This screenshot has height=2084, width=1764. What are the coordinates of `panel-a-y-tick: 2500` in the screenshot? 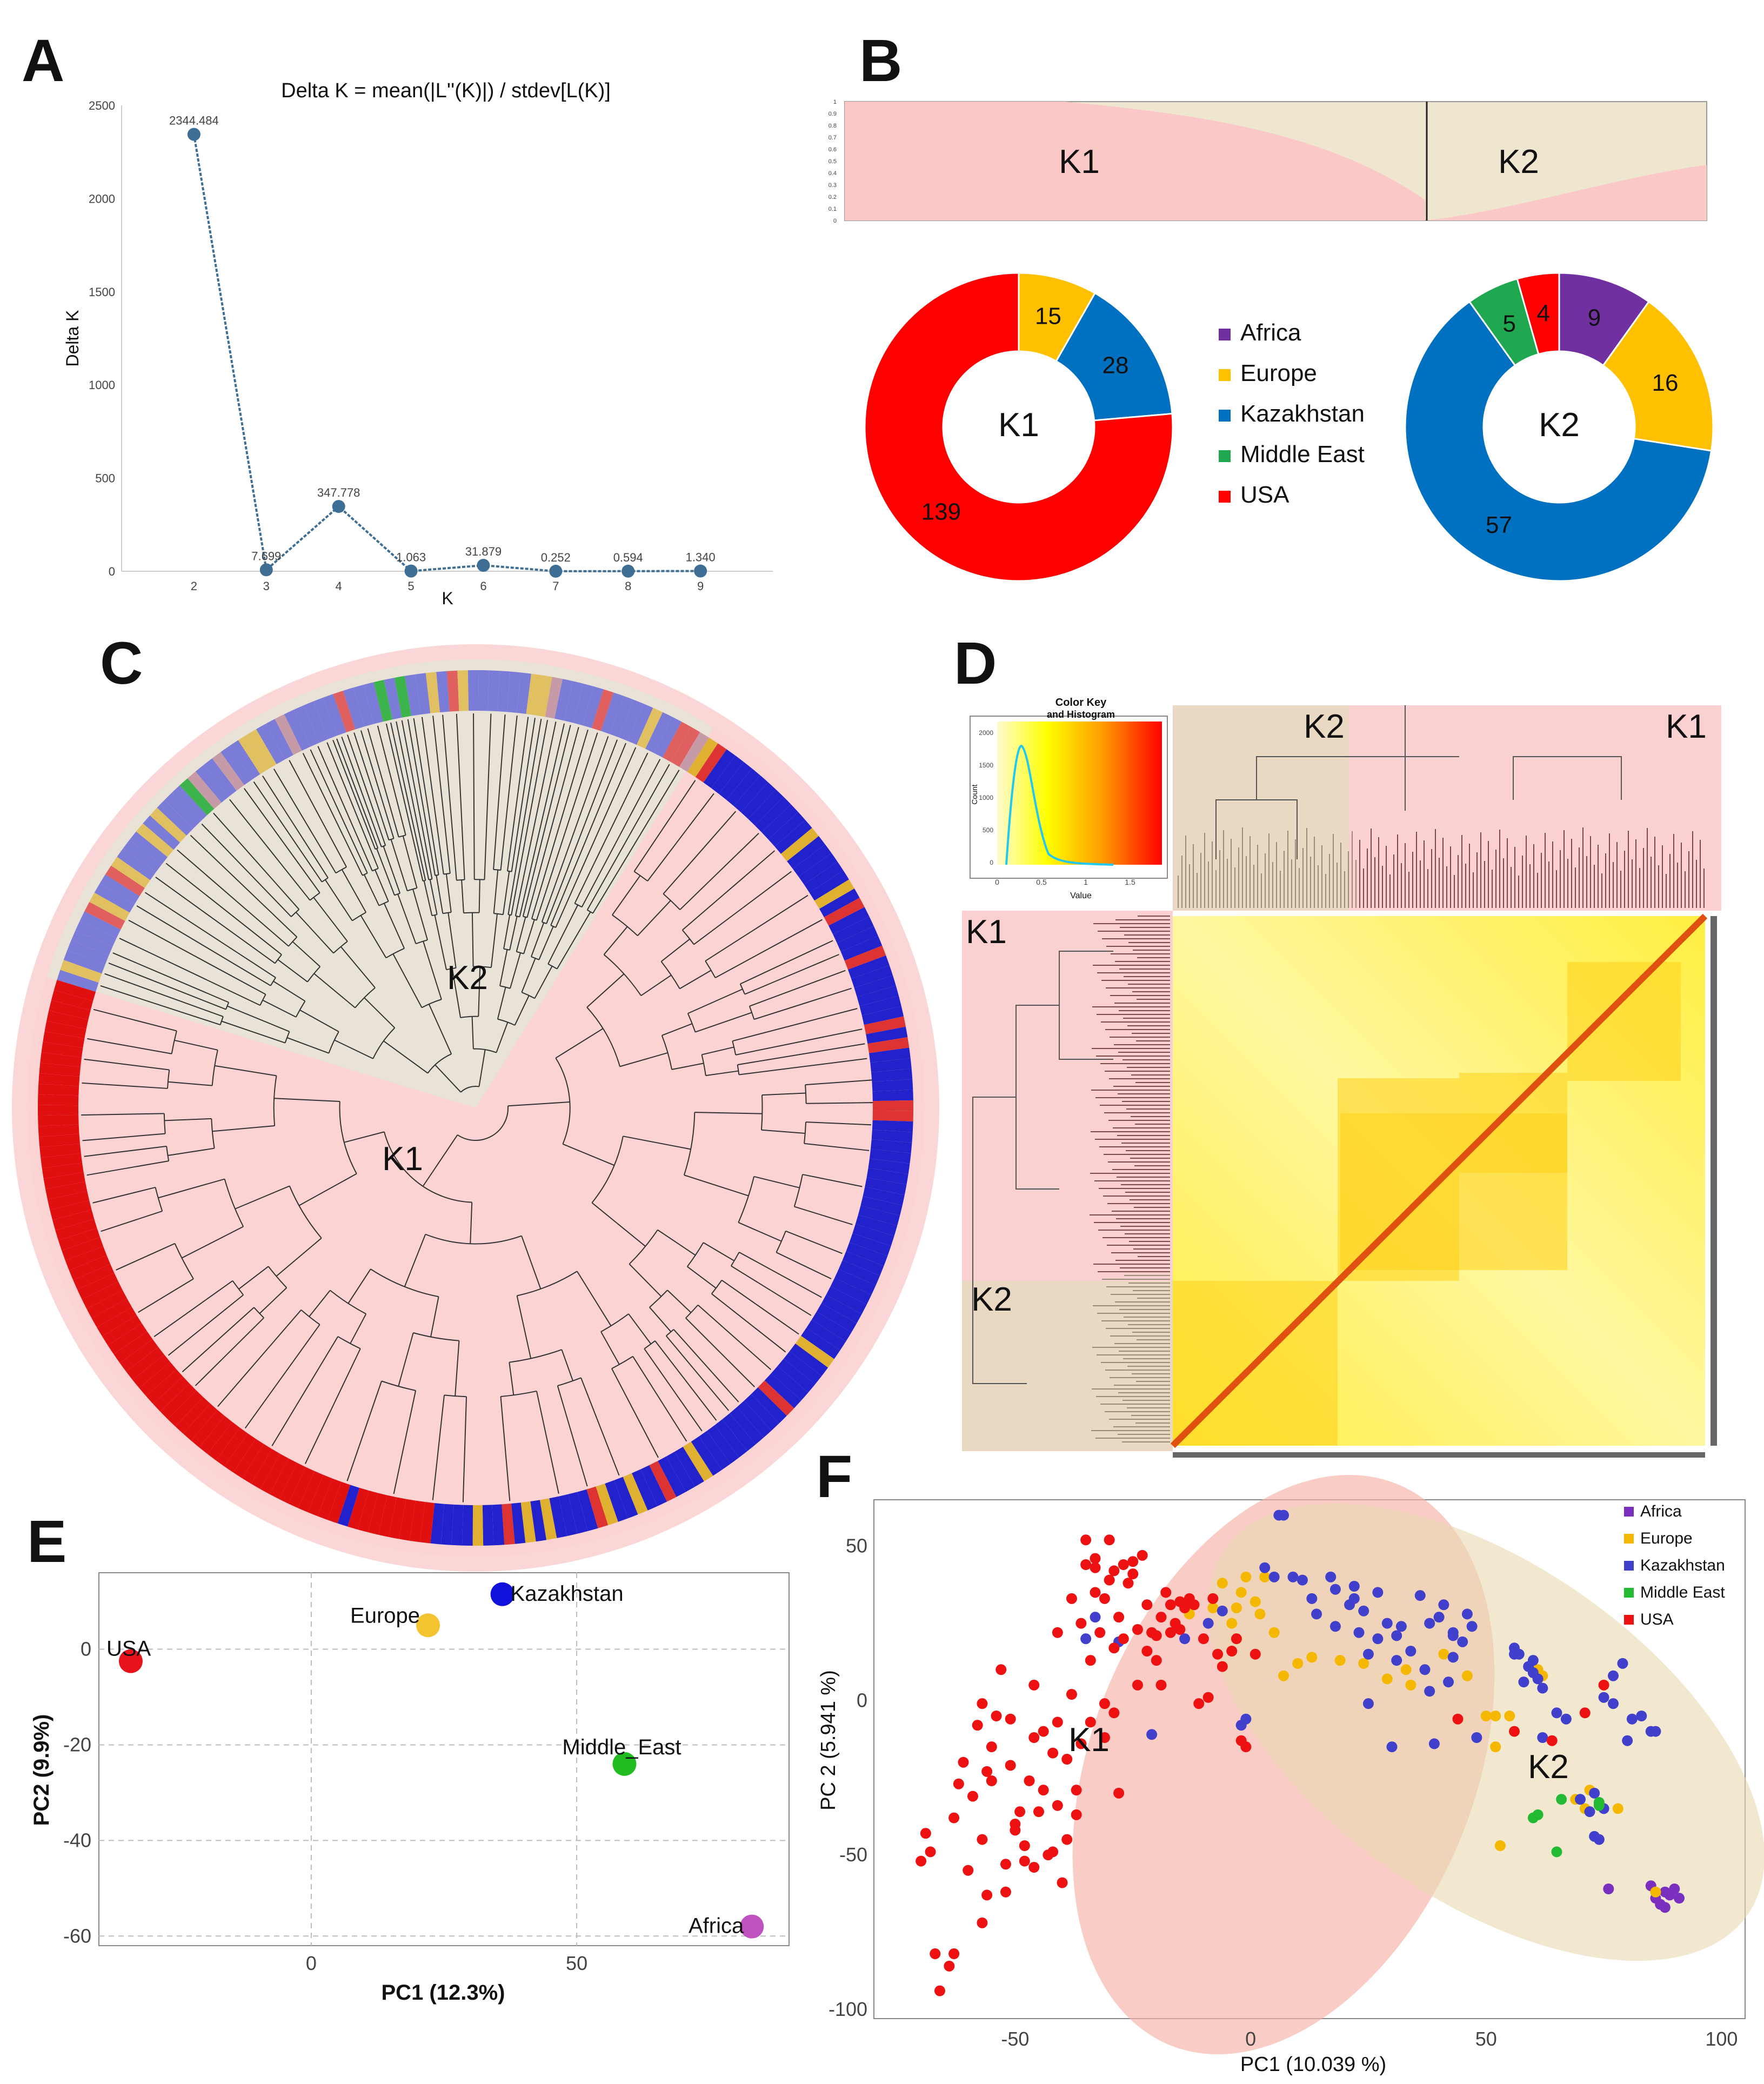 It's located at (102, 105).